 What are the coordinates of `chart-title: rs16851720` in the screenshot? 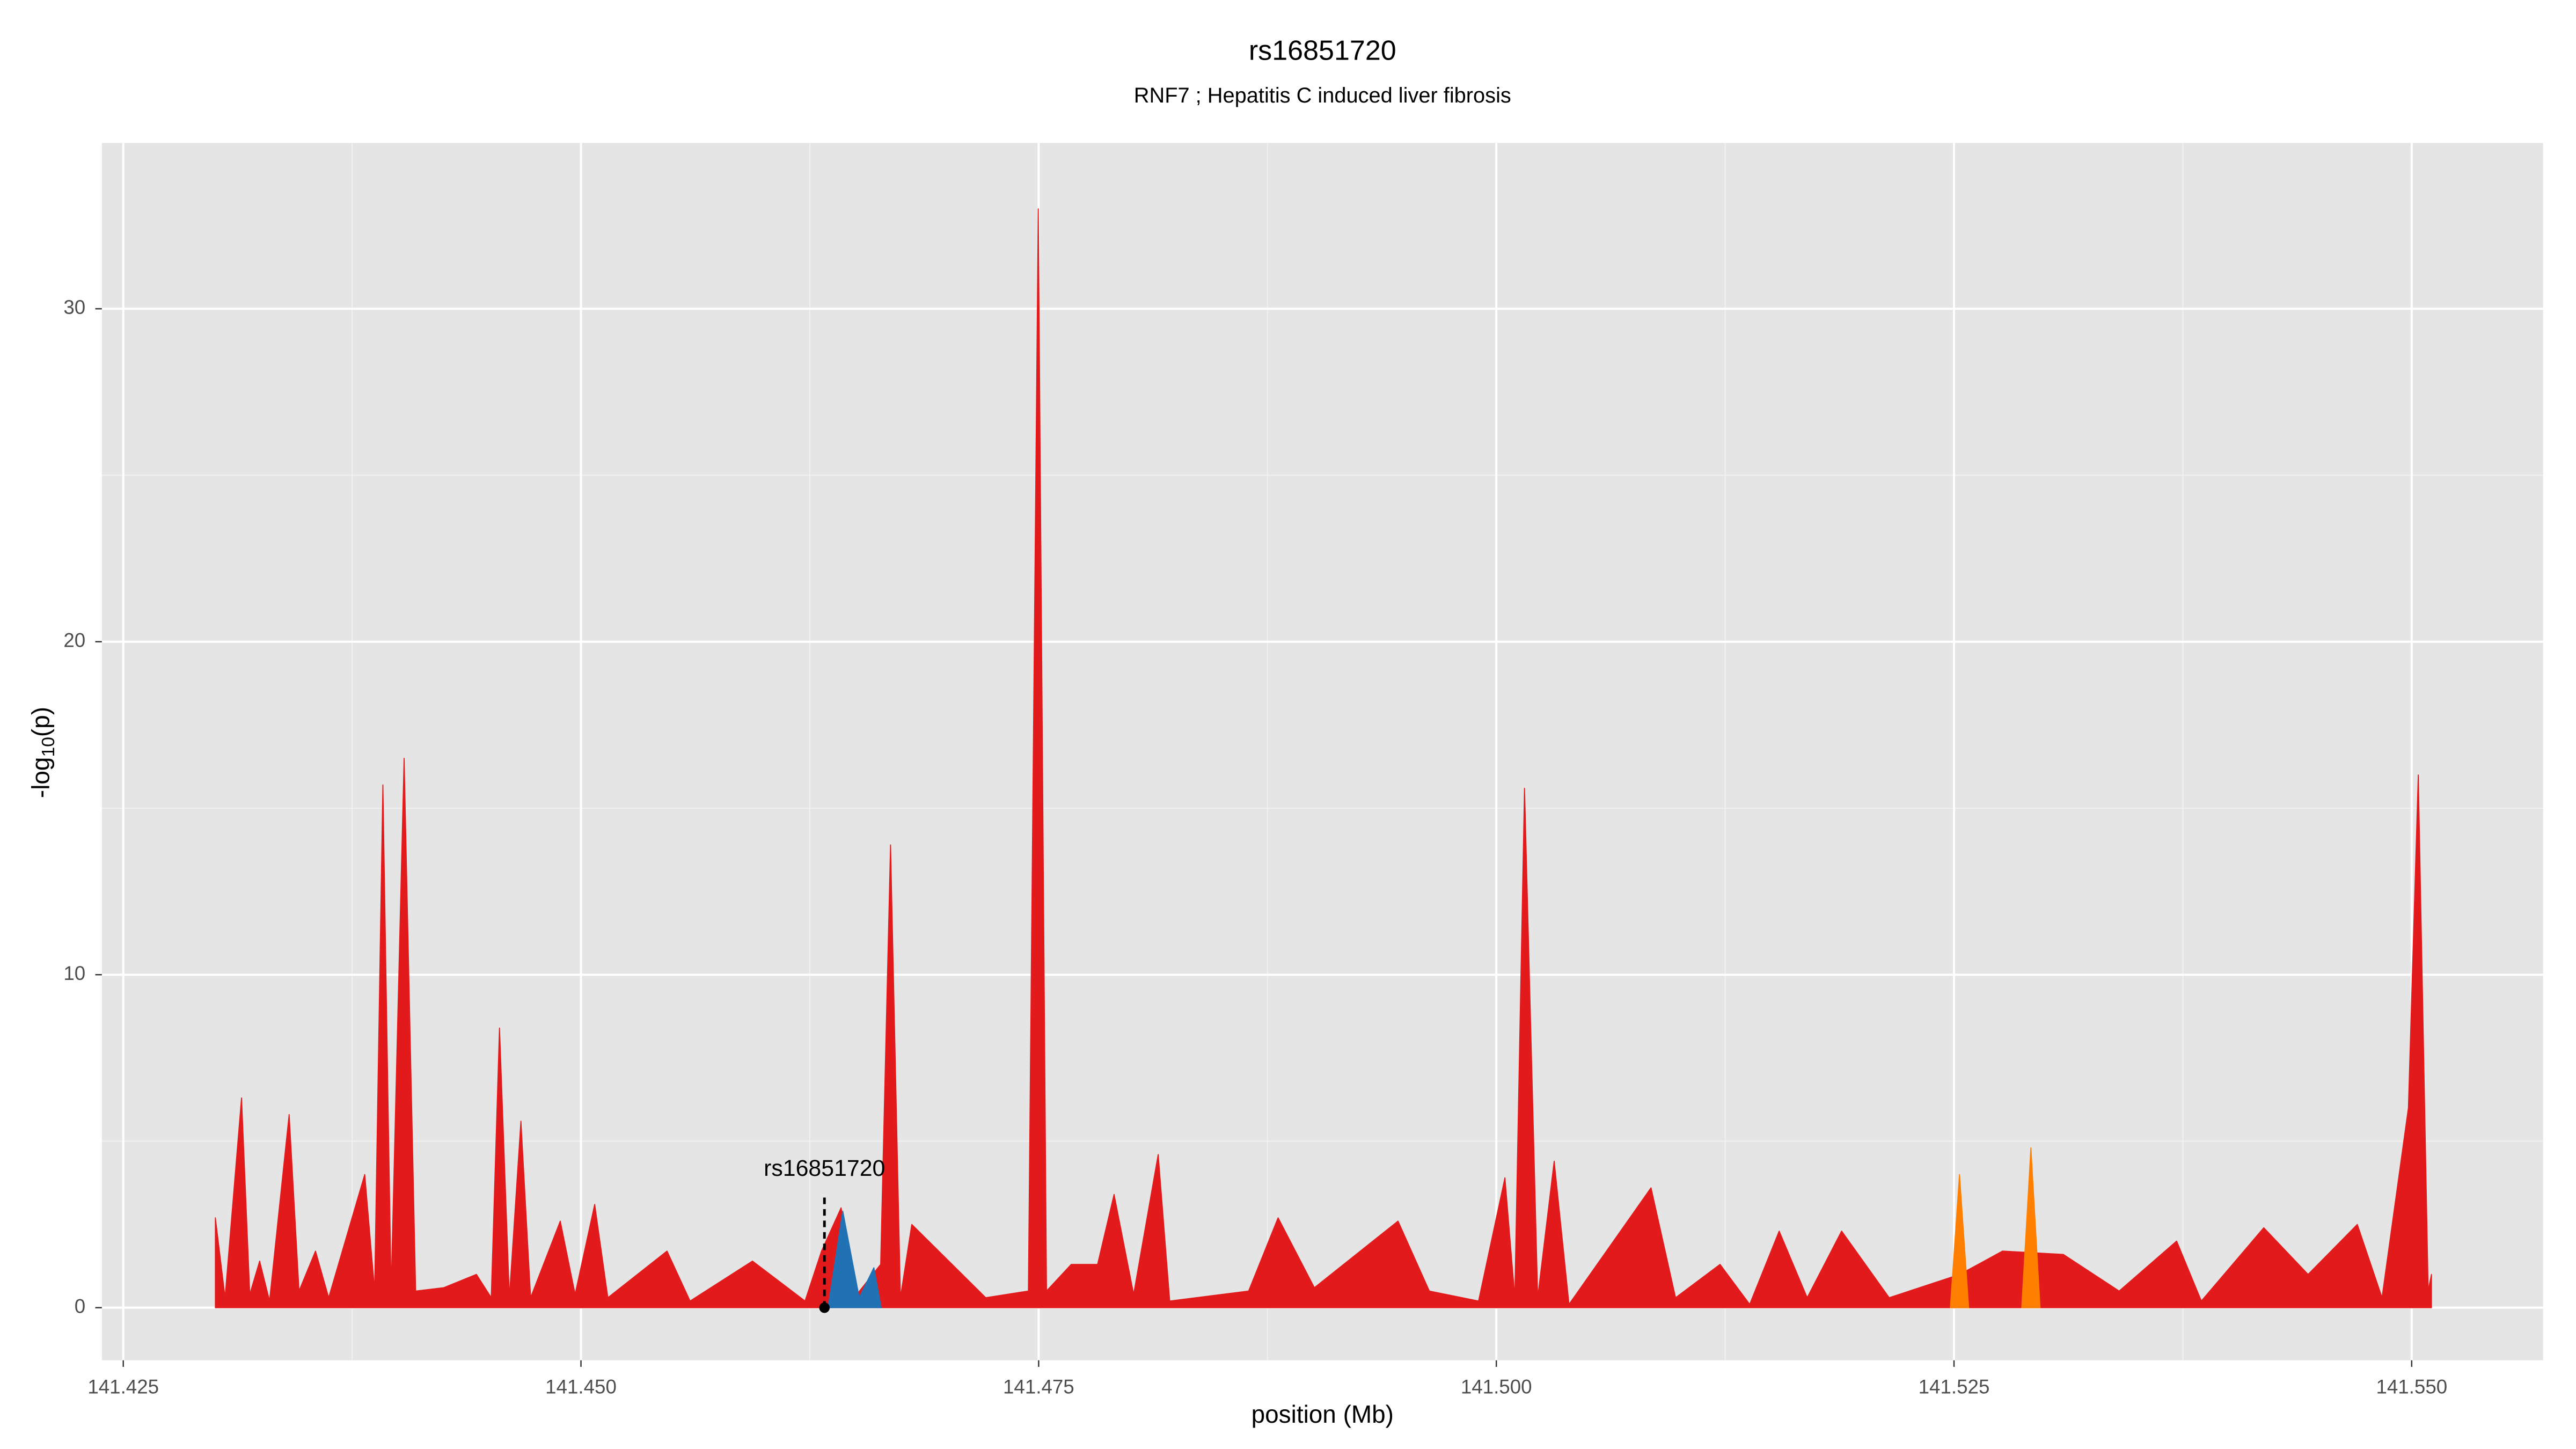 It's located at (1322, 51).